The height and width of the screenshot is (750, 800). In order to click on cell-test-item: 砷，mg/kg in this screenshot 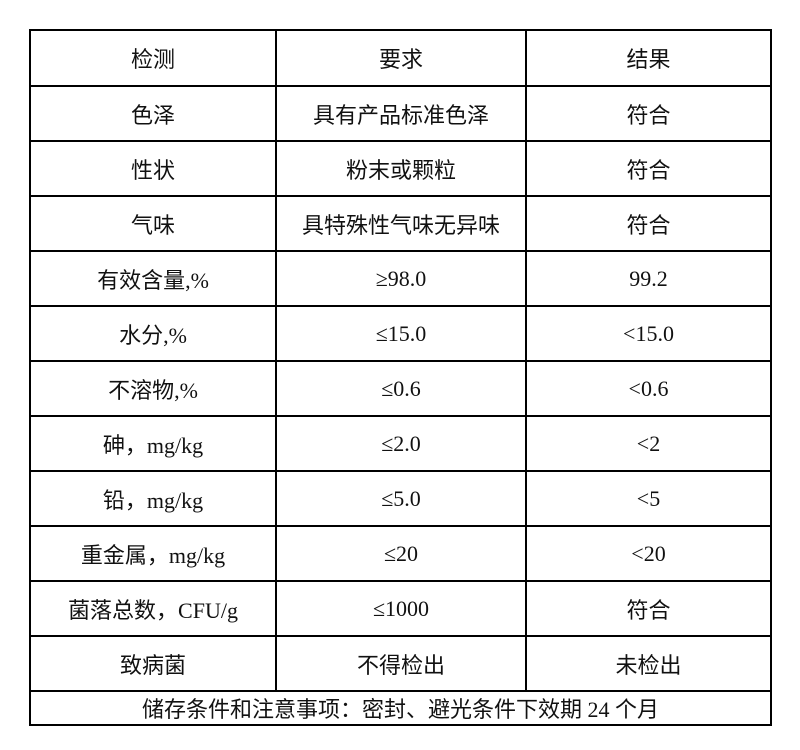, I will do `click(153, 443)`.